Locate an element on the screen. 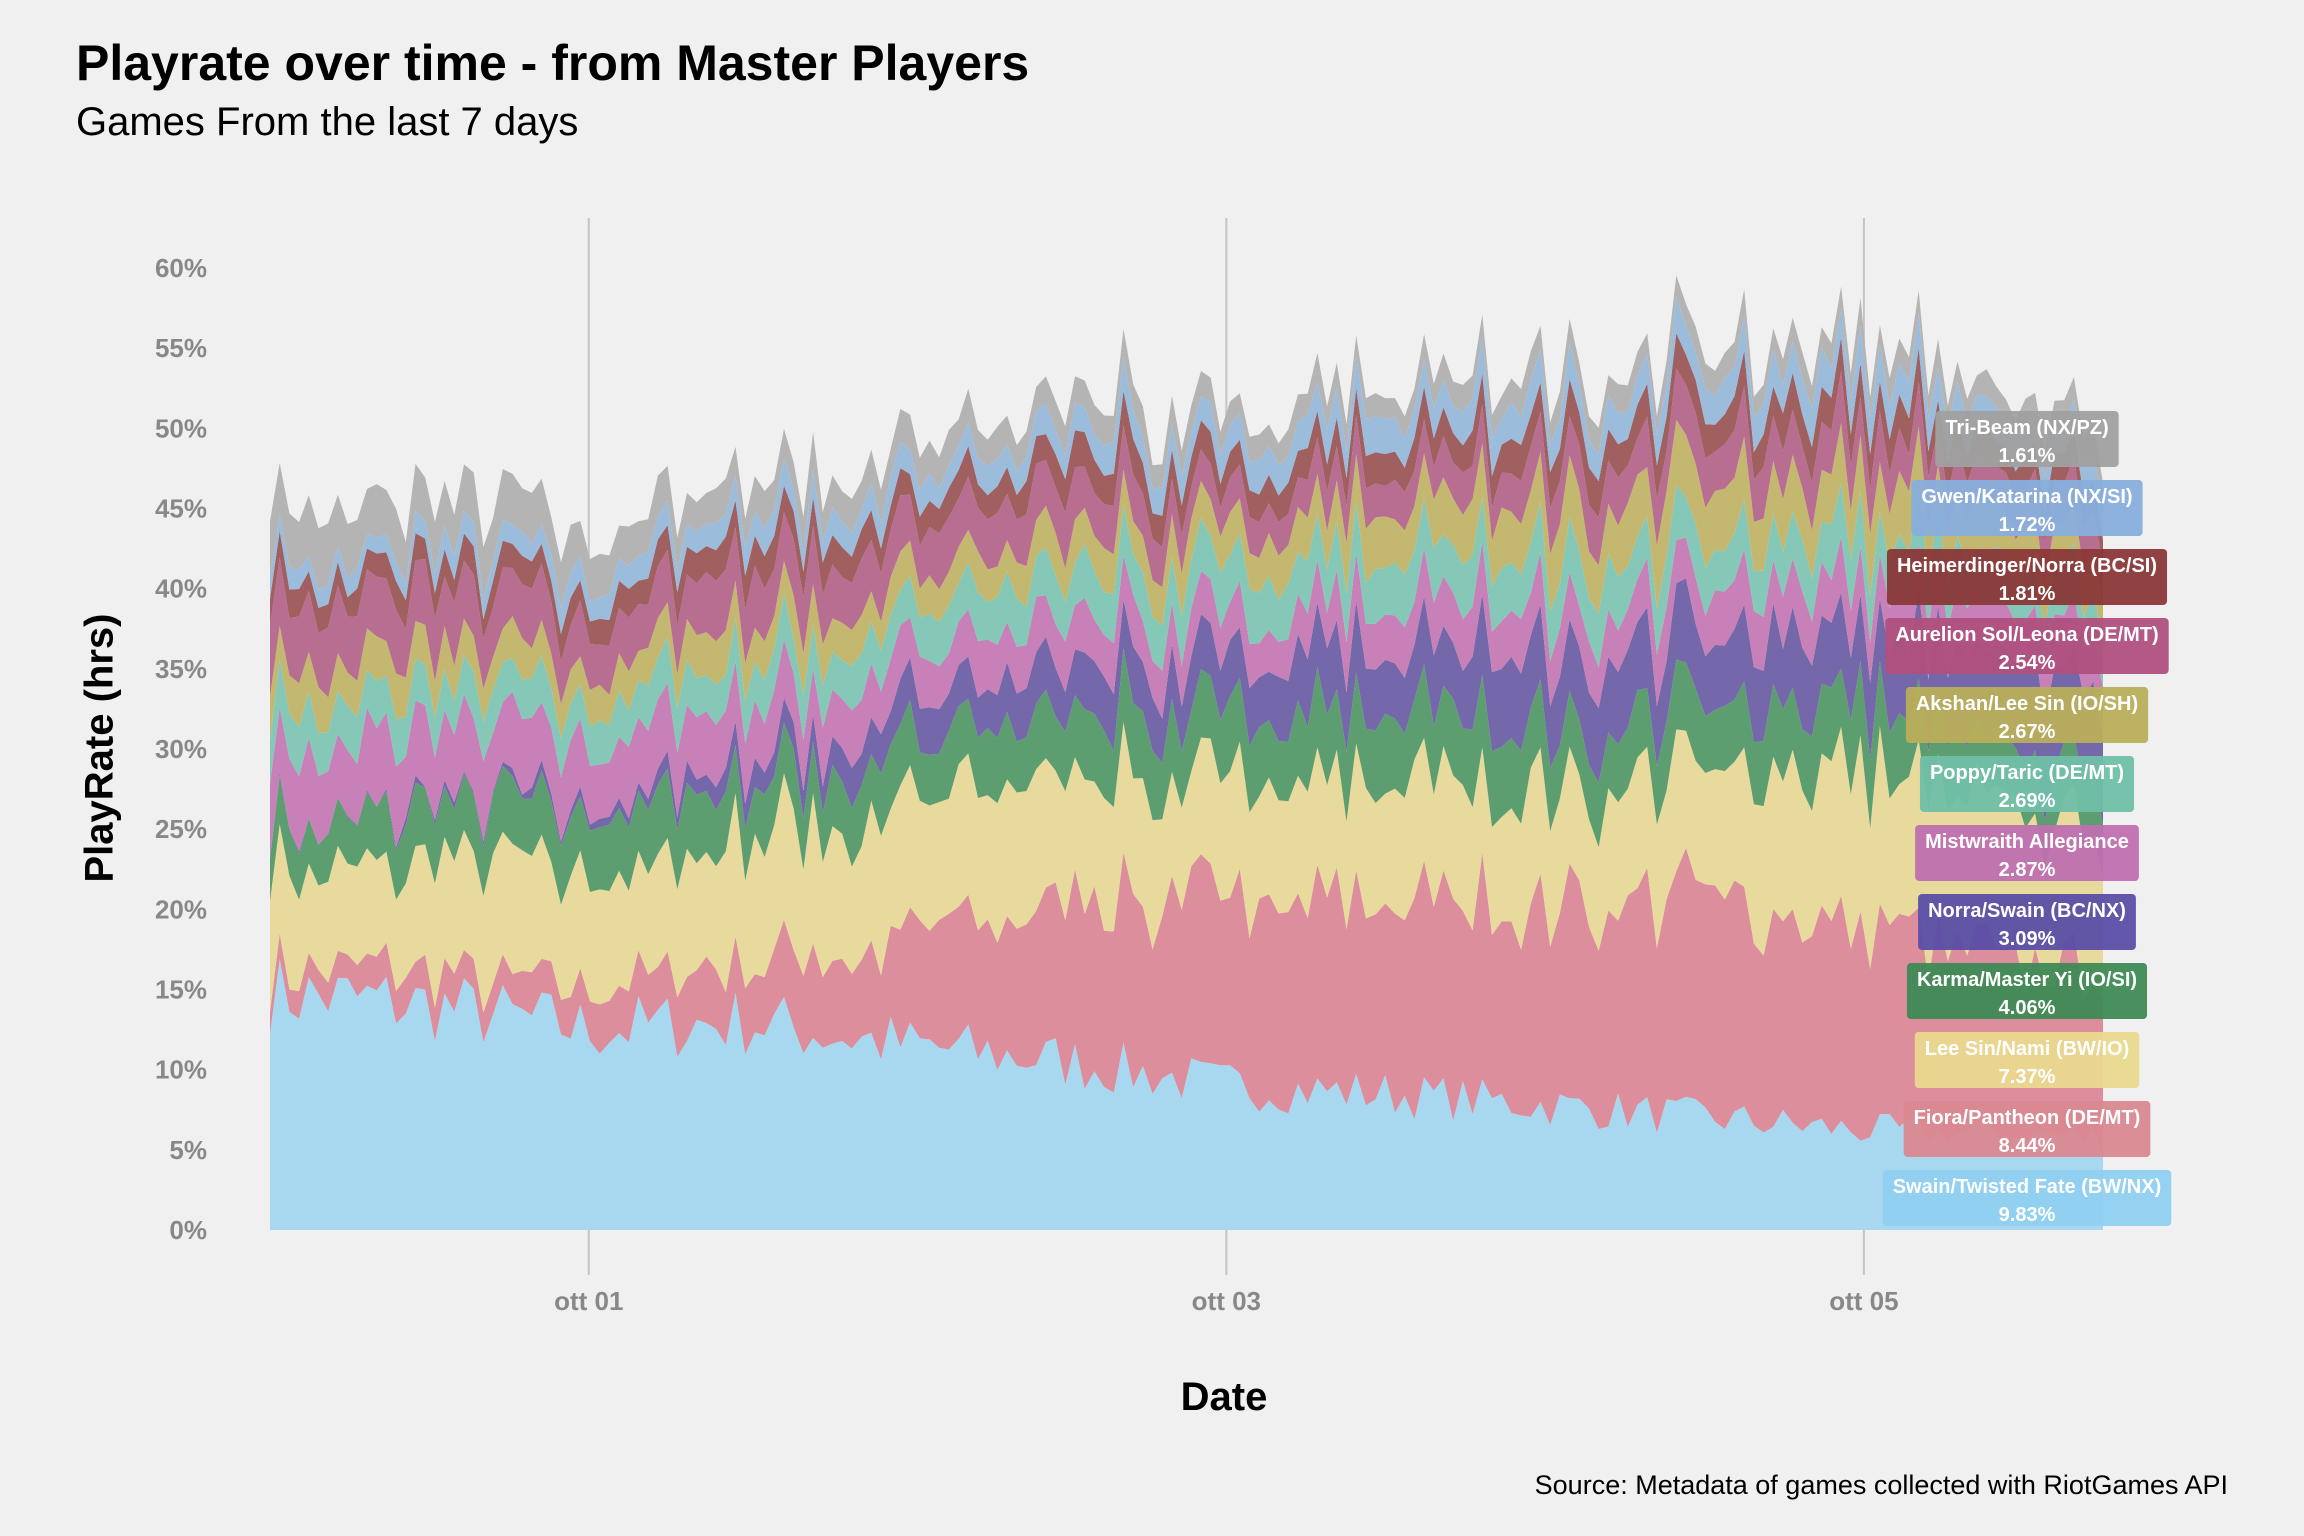 The image size is (2304, 1536). series-label: Mistwraith Allegiance 2.87% is located at coordinates (2027, 853).